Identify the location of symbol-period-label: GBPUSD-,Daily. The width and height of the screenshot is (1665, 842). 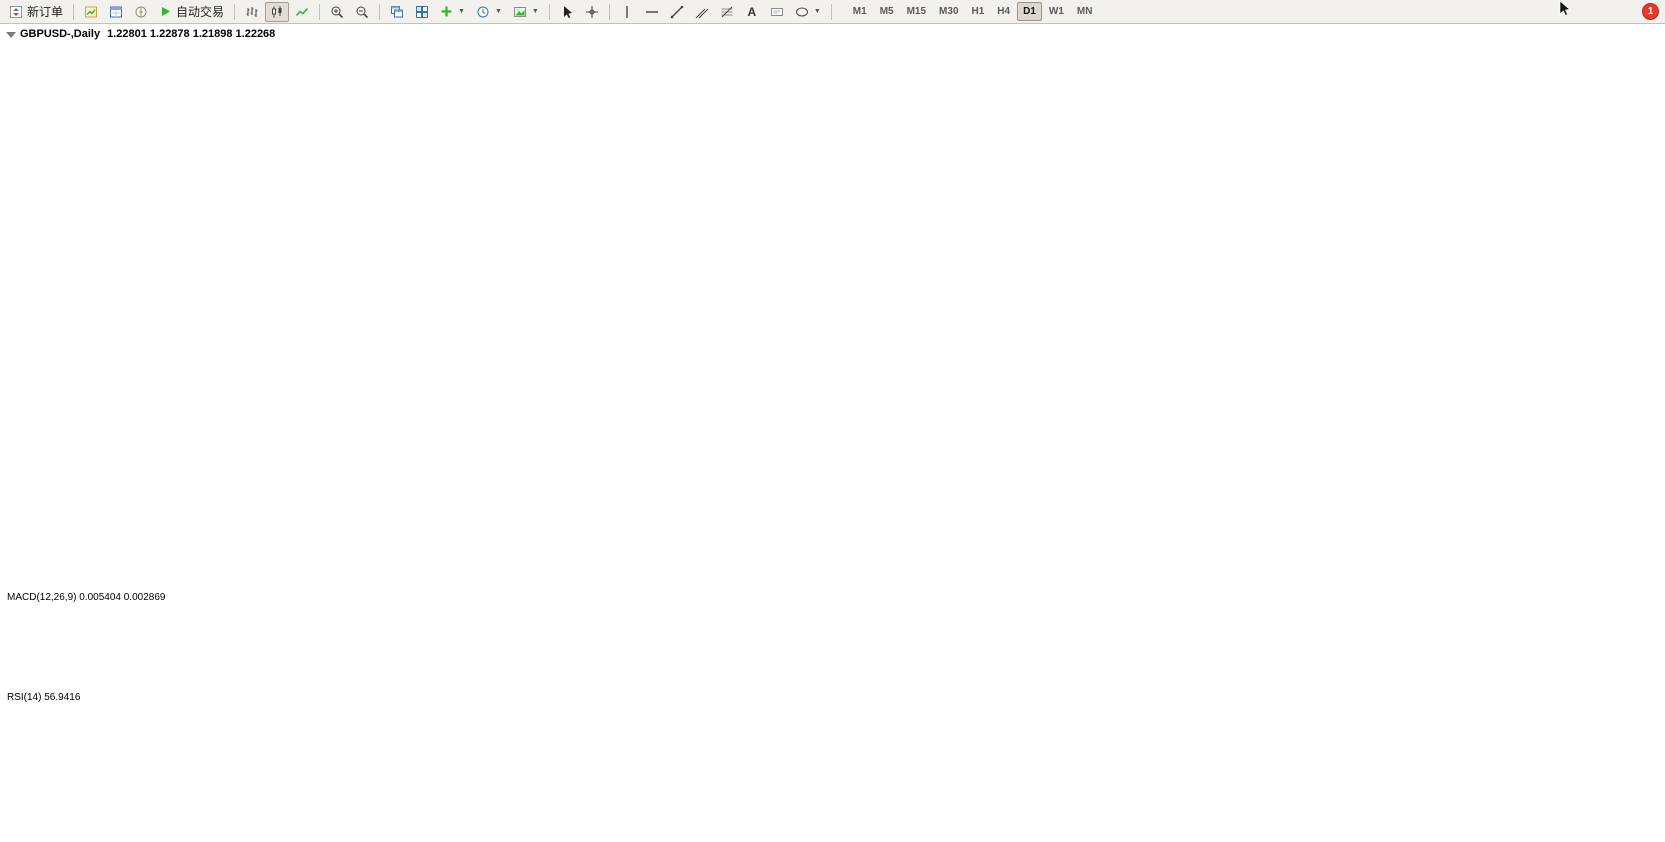
(60, 34).